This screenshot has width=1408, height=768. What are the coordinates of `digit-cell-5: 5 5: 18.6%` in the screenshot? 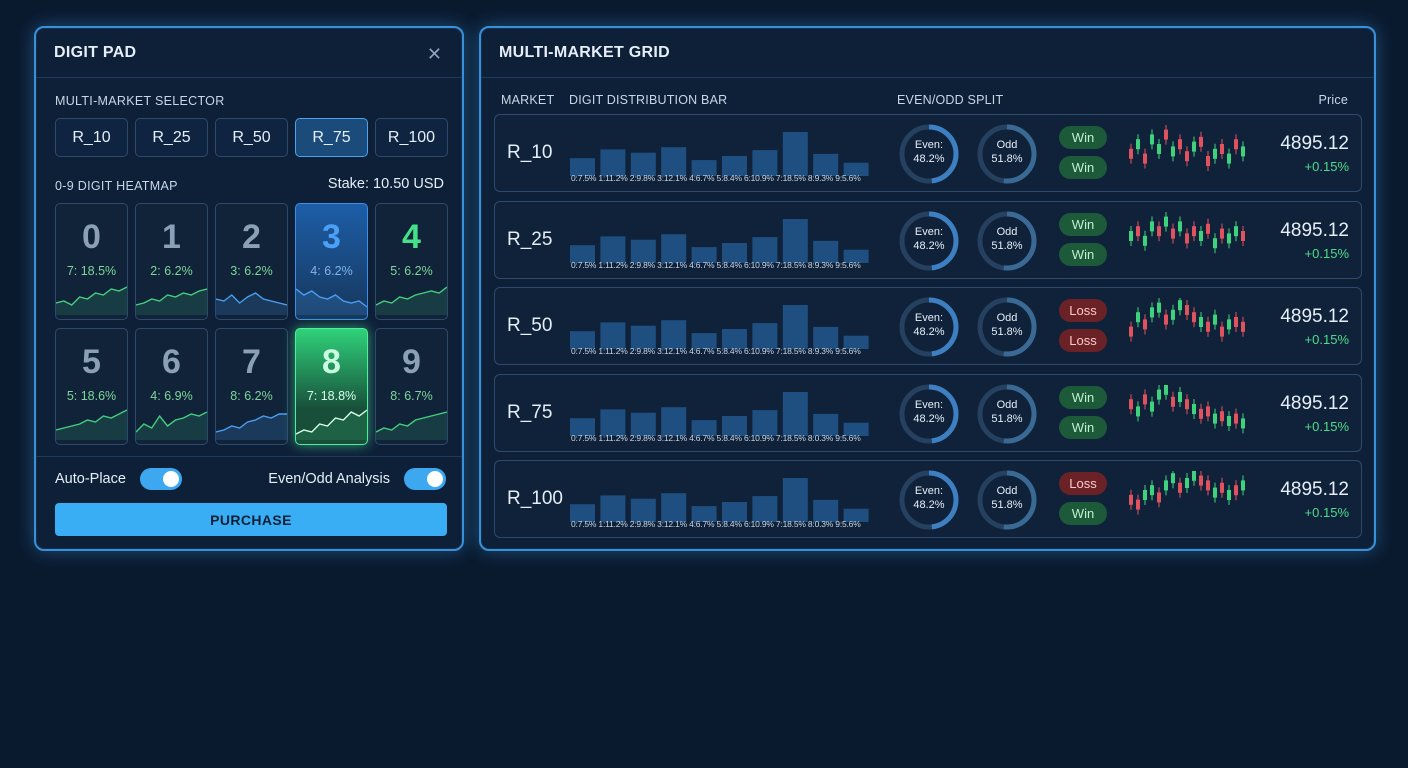 It's located at (91, 386).